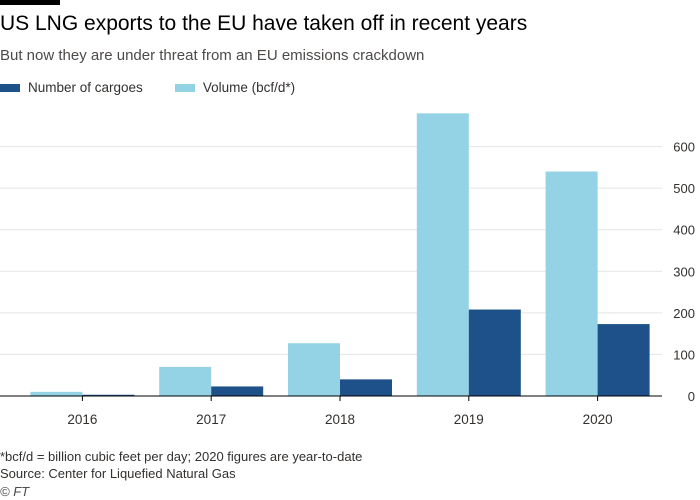 The image size is (700, 500). Describe the element at coordinates (10, 87) in the screenshot. I see `legend-swatch-cargoes` at that location.